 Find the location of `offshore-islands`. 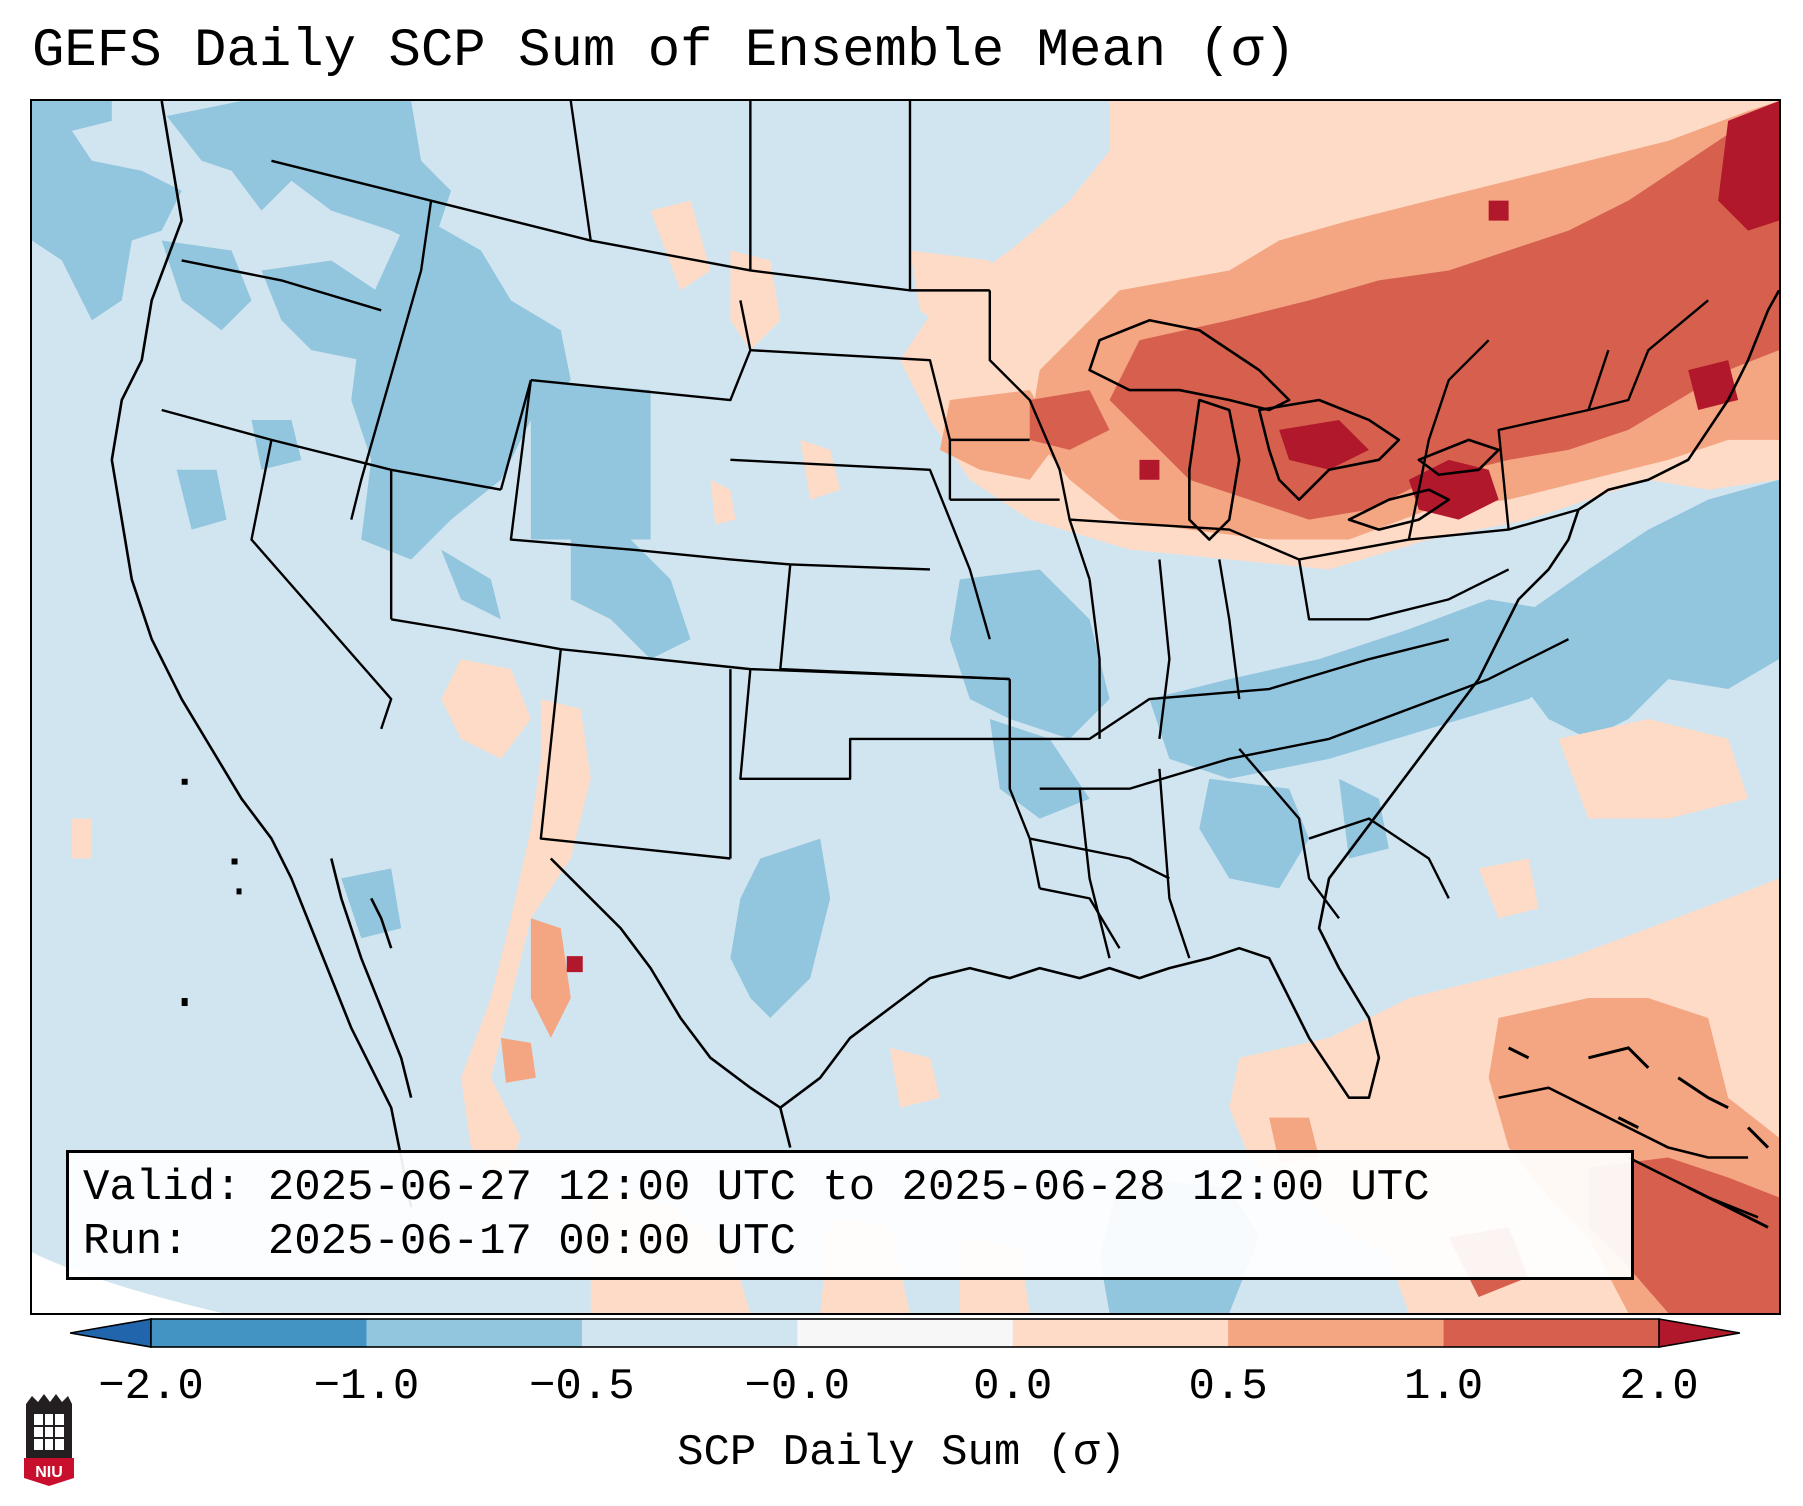

offshore-islands is located at coordinates (211, 892).